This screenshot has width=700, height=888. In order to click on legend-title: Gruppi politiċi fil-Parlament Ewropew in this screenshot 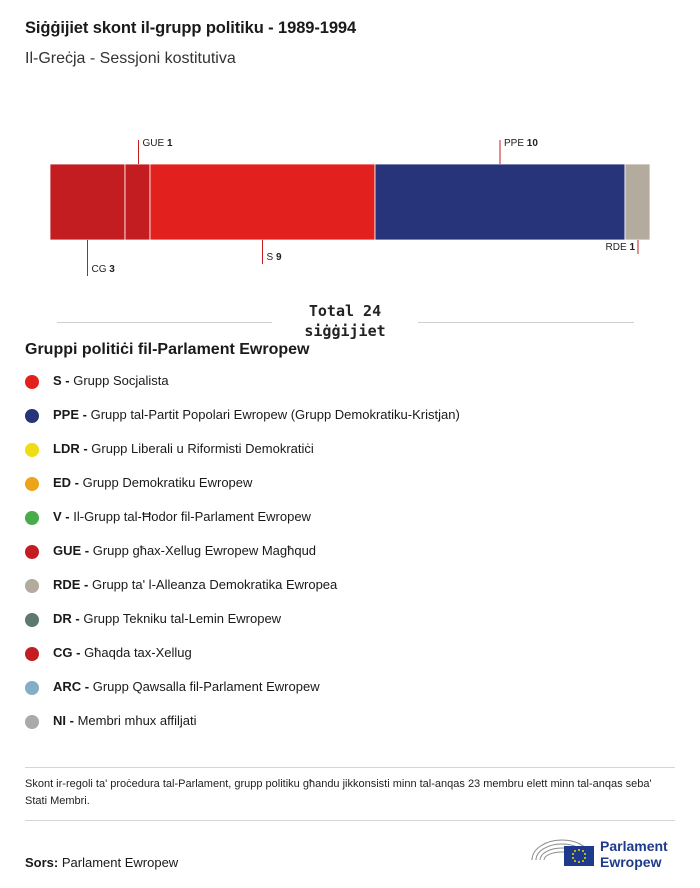, I will do `click(167, 349)`.